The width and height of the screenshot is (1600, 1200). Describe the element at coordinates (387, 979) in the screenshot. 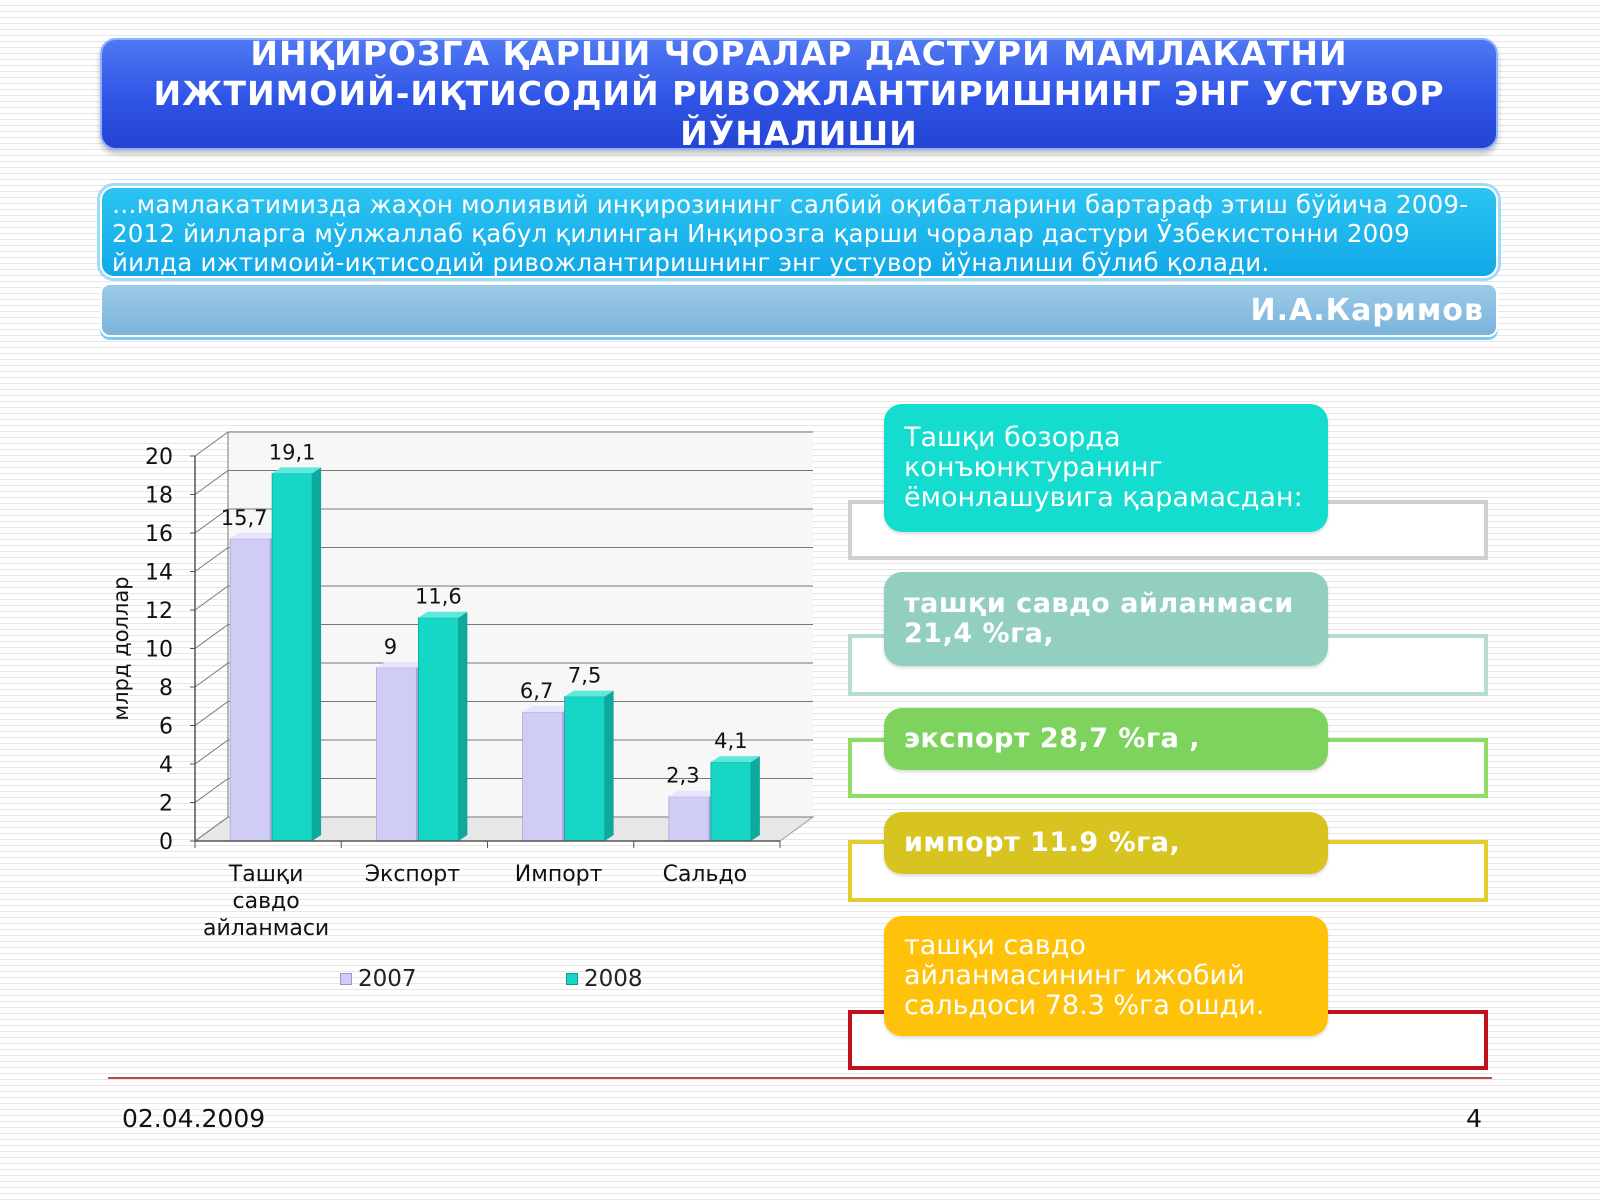

I see `legend-label-2007: 2007` at that location.